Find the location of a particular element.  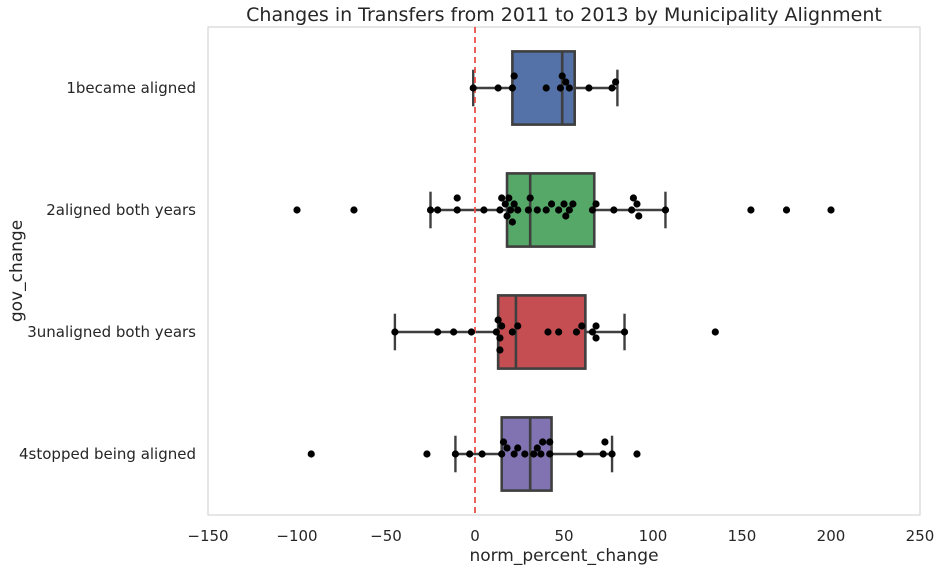

x-tick-label: 0 is located at coordinates (475, 536).